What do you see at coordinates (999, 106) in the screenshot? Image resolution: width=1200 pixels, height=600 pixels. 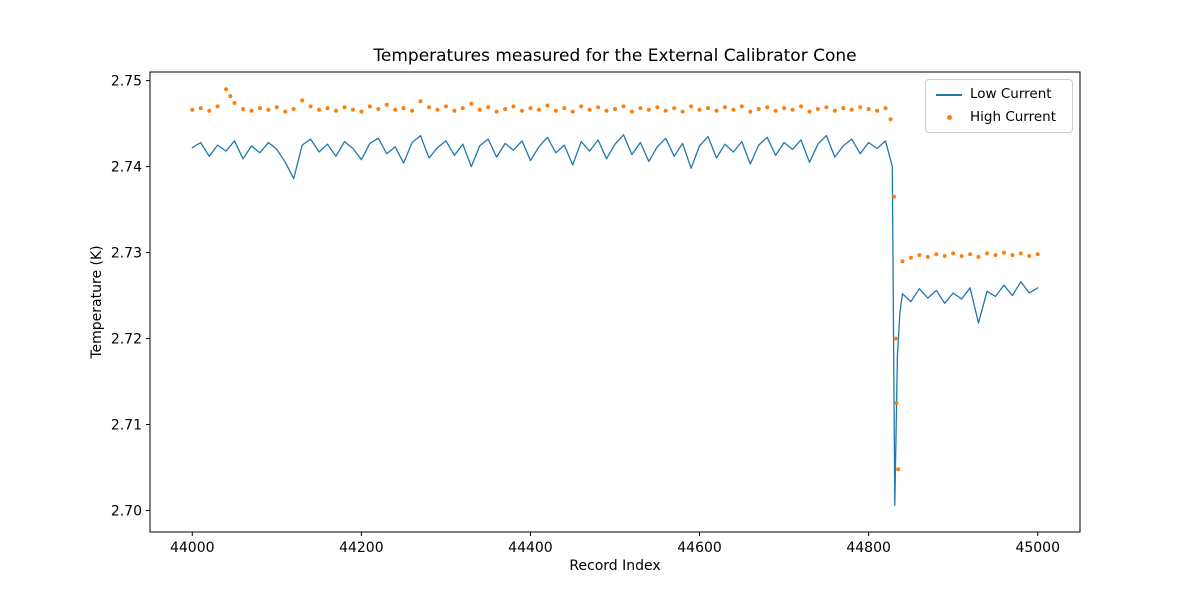 I see `legend: Low Current High Current` at bounding box center [999, 106].